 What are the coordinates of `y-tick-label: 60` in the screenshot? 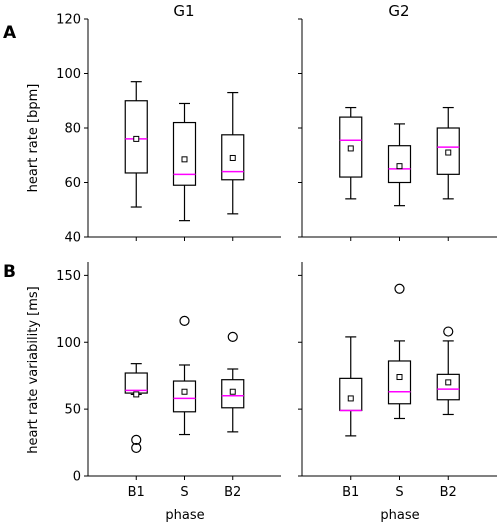 It's located at (72, 183).